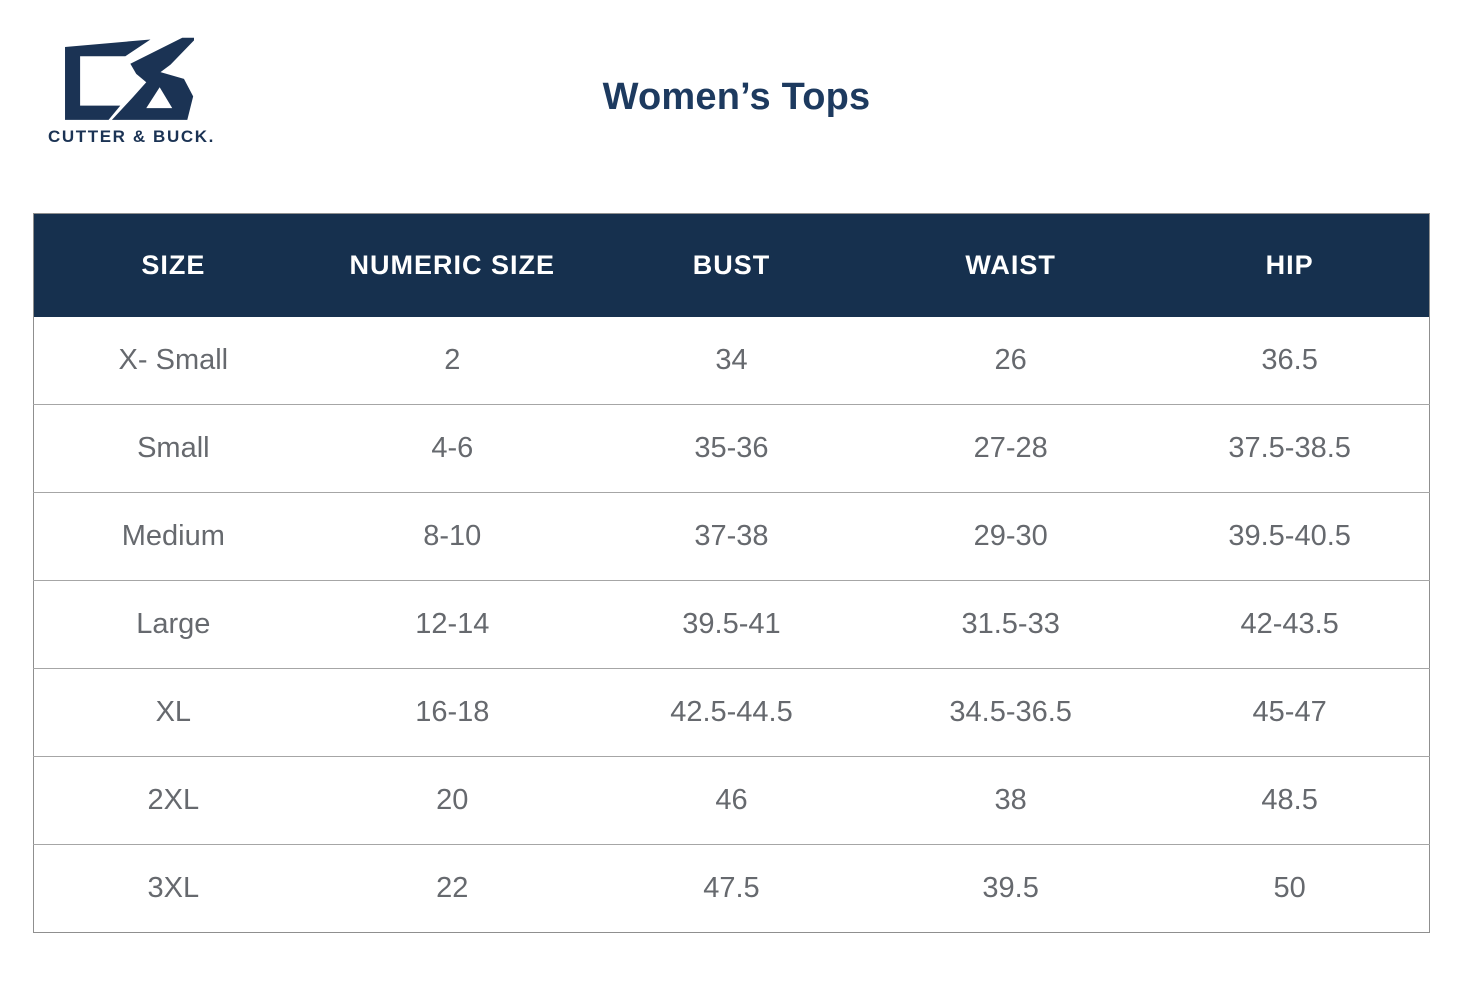 Image resolution: width=1473 pixels, height=992 pixels. I want to click on table-header: SIZE NUMERIC SIZE BUST WAIST HIP, so click(731, 265).